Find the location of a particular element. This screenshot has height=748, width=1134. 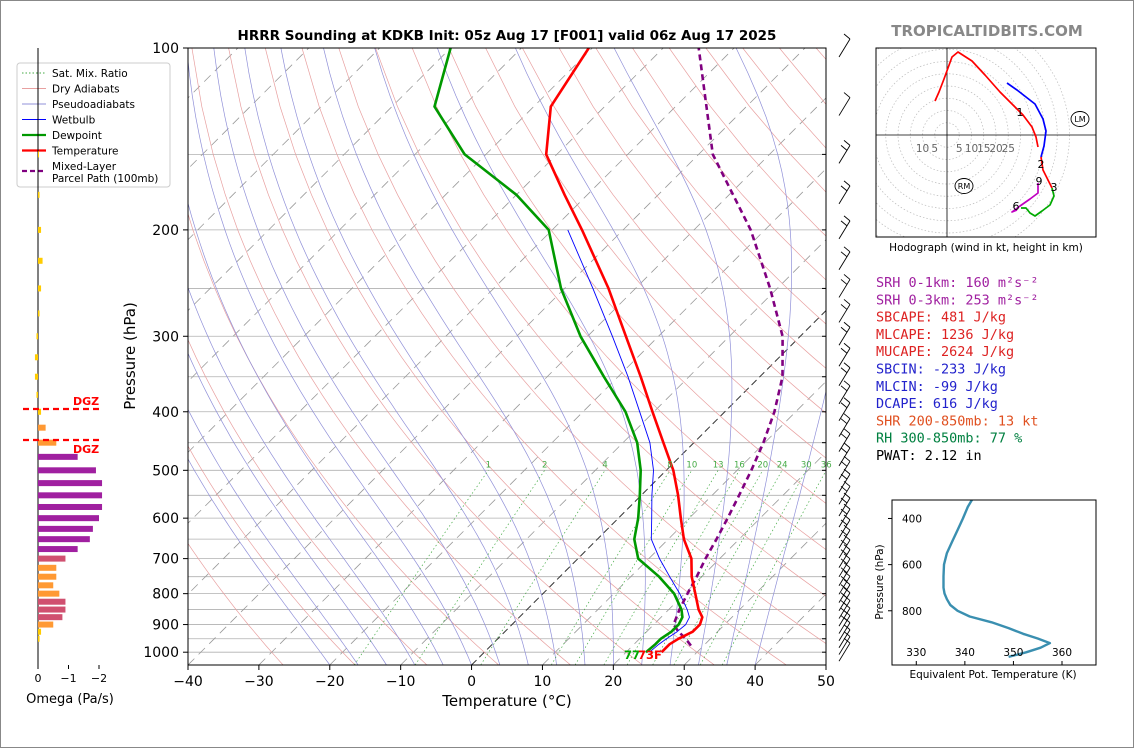

legend-label: Mixed-Layer is located at coordinates (84, 167).